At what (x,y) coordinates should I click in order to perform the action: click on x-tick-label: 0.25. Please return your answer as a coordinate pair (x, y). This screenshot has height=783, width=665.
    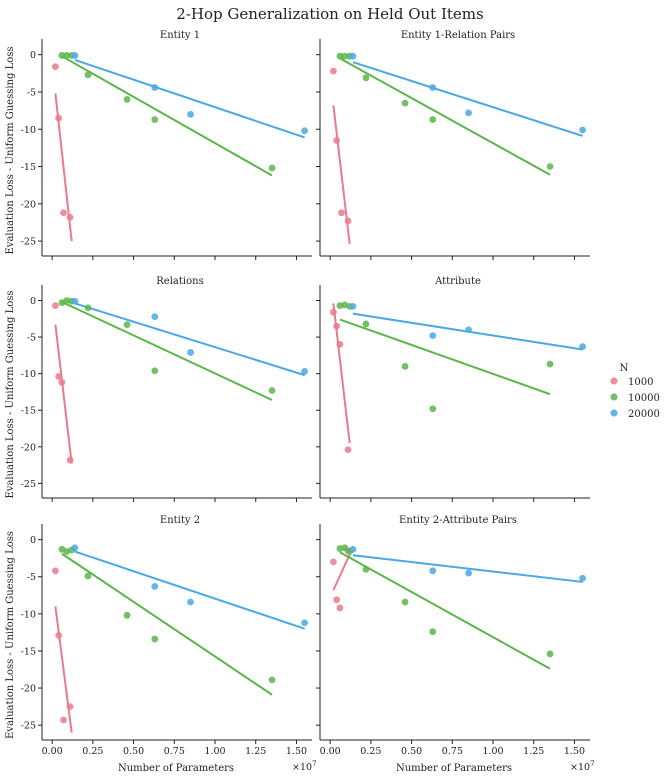
    Looking at the image, I should click on (370, 751).